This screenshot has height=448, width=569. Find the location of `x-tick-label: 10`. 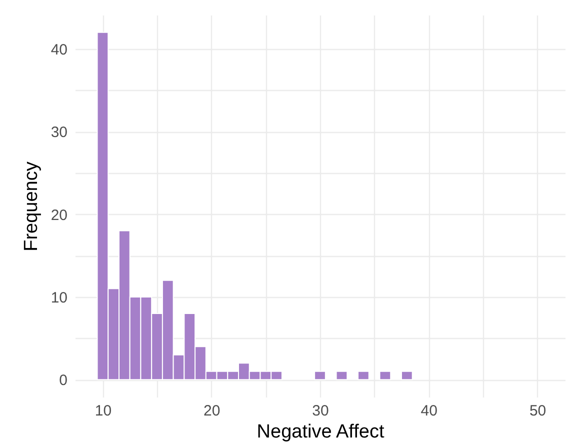

x-tick-label: 10 is located at coordinates (103, 411).